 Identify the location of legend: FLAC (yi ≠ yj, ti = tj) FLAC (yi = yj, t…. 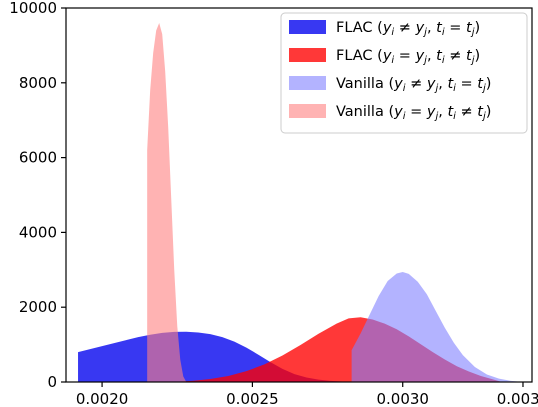
(404, 73).